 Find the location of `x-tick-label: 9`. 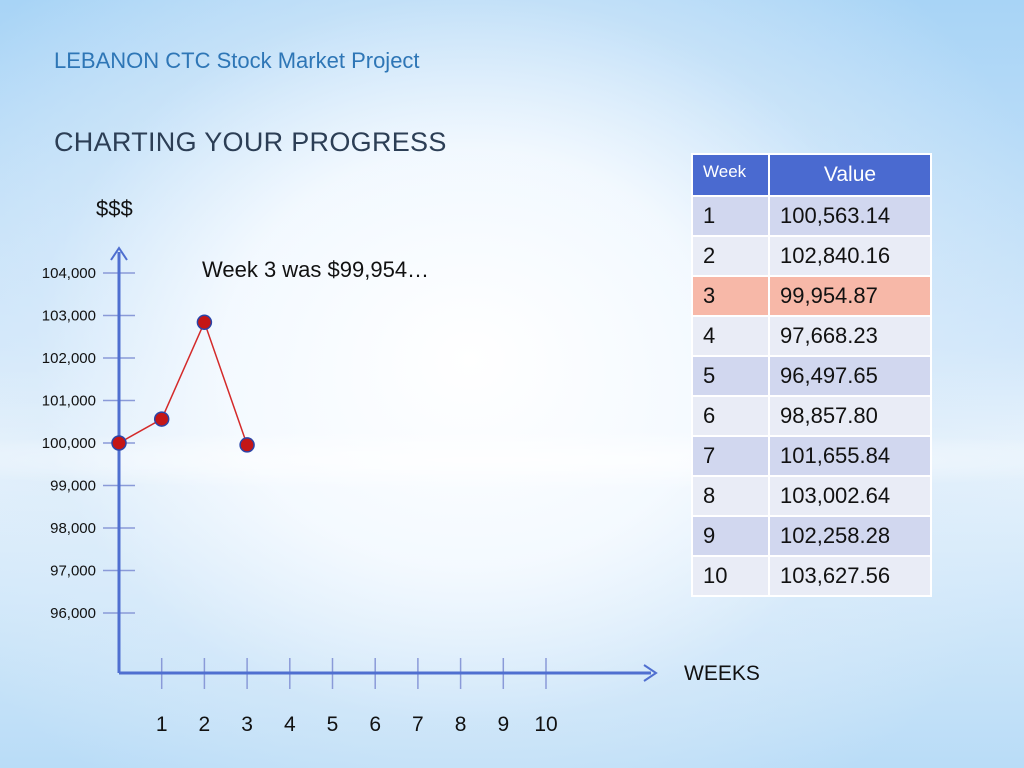

x-tick-label: 9 is located at coordinates (503, 724).